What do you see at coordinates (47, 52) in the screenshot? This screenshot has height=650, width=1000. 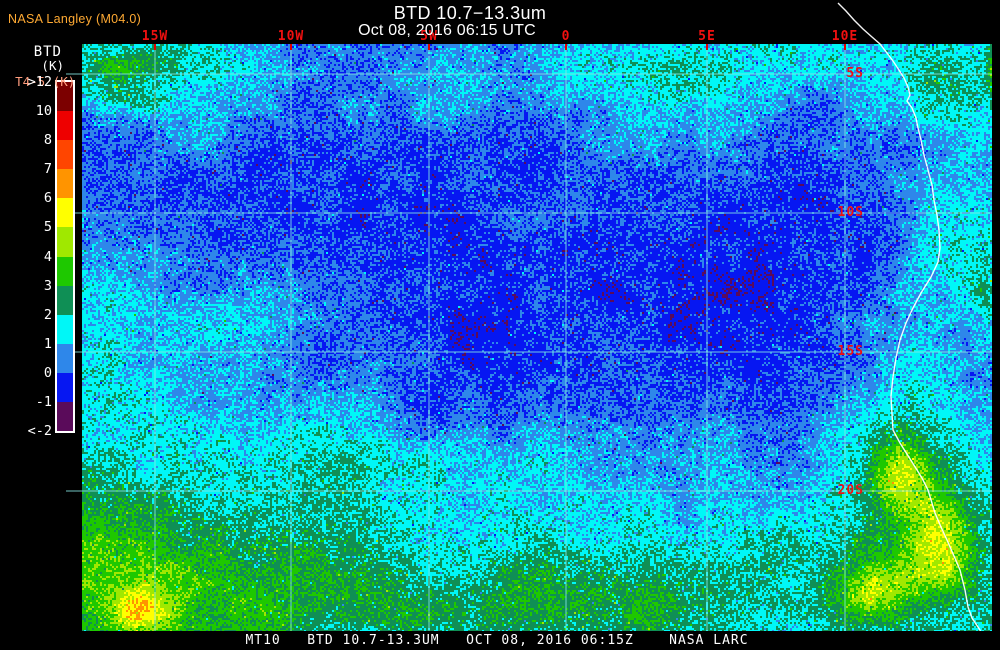 I see `colorbar-heading: BTD` at bounding box center [47, 52].